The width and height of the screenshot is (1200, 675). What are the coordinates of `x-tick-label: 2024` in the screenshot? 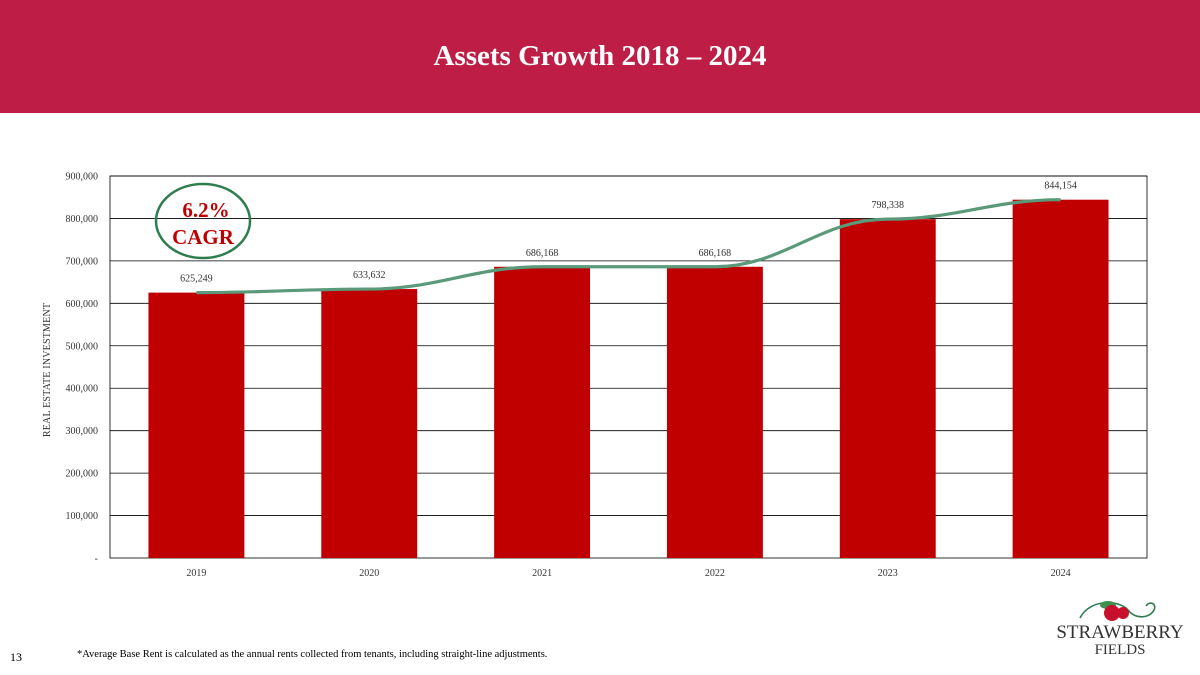 It's located at (1061, 573).